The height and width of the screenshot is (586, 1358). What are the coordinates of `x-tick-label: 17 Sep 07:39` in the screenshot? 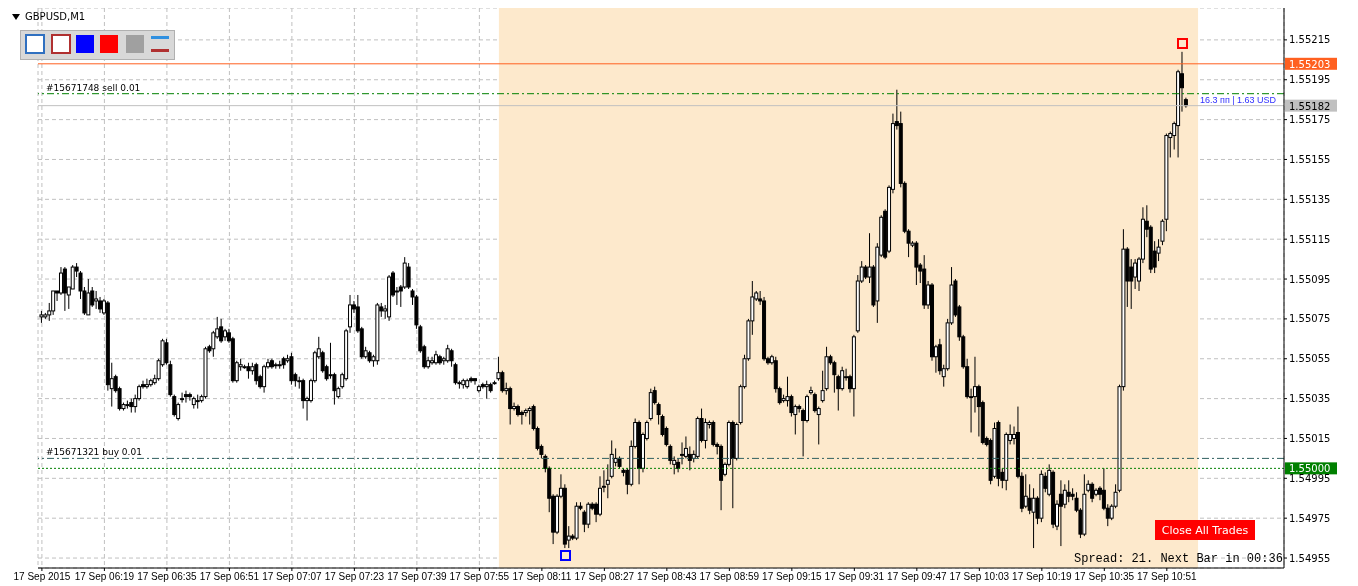 It's located at (417, 577).